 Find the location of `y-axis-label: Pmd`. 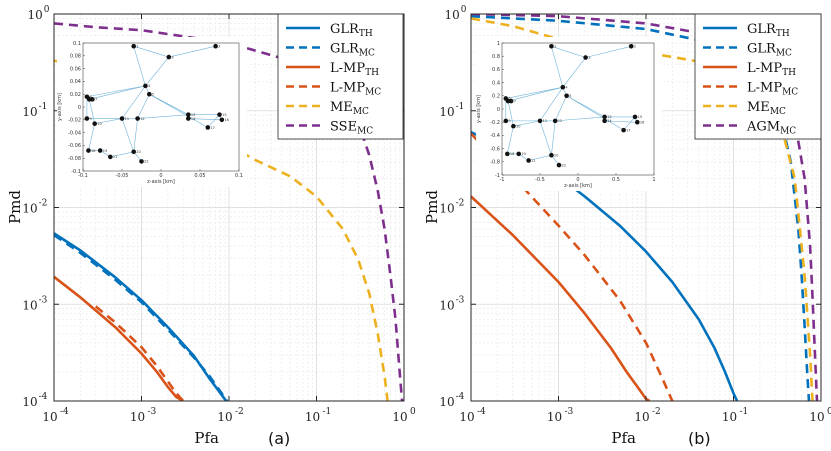

y-axis-label: Pmd is located at coordinates (15, 207).